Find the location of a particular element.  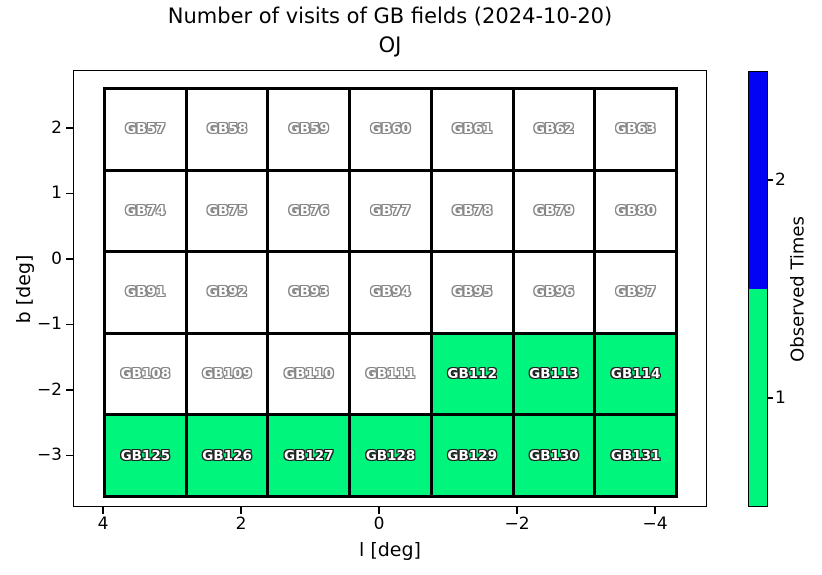

field-label: GB62 is located at coordinates (553, 129).